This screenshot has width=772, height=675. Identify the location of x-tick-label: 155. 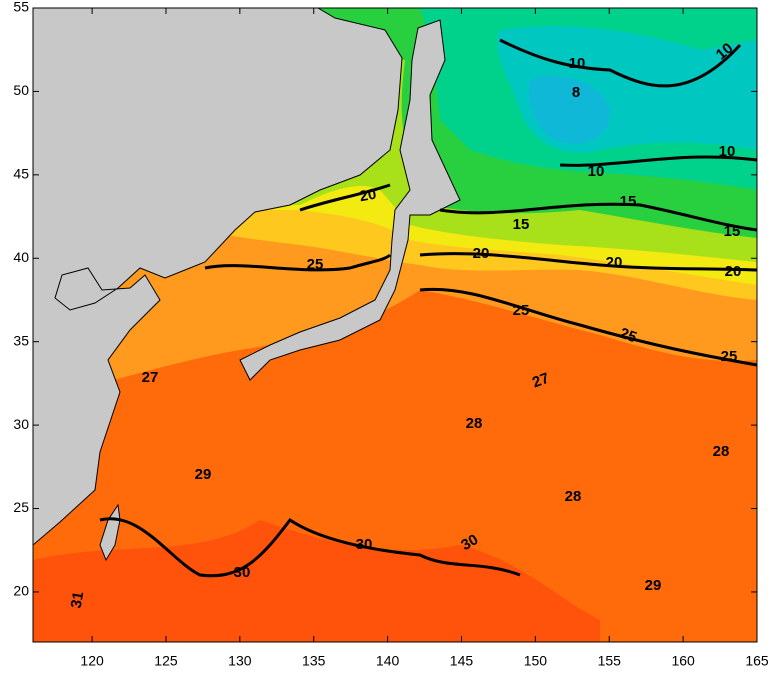
(610, 661).